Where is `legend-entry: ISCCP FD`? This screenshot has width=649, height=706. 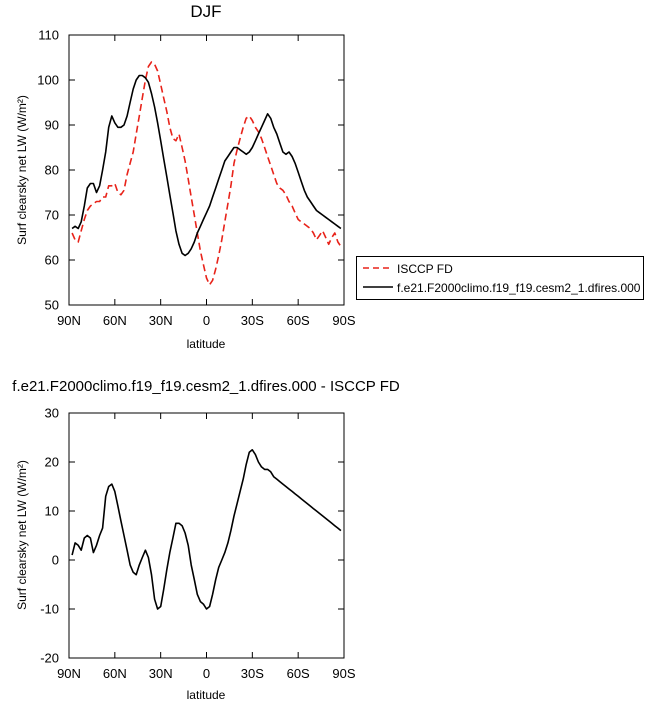
legend-entry: ISCCP FD is located at coordinates (500, 269).